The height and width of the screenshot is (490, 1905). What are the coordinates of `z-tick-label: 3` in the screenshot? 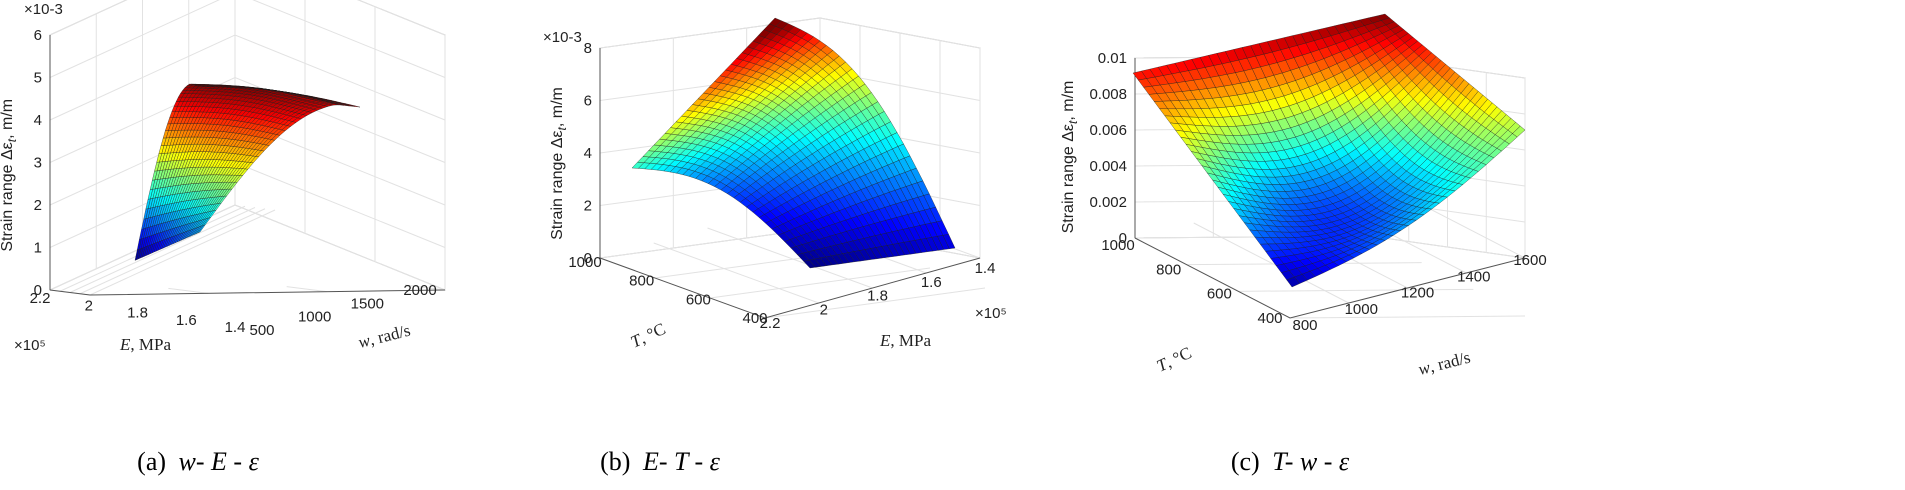 It's located at (38, 163).